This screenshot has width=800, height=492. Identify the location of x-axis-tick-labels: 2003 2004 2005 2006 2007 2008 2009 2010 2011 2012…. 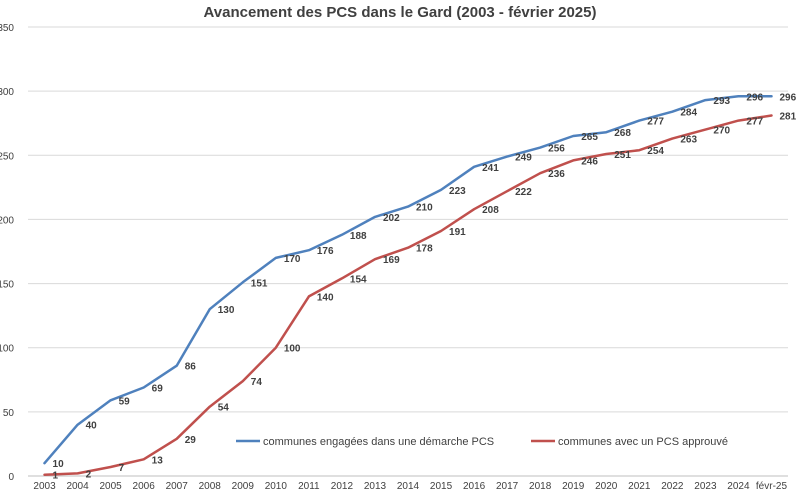
(410, 486).